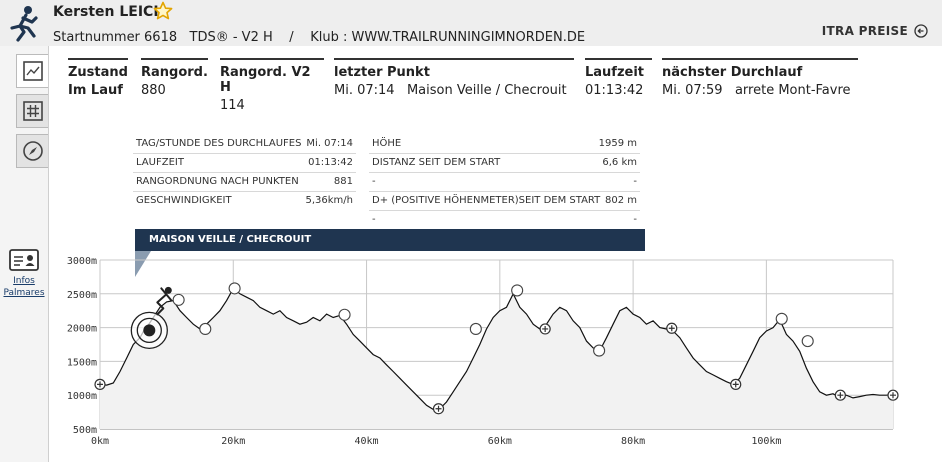 The height and width of the screenshot is (462, 942). I want to click on runner-position-marker, so click(151, 318).